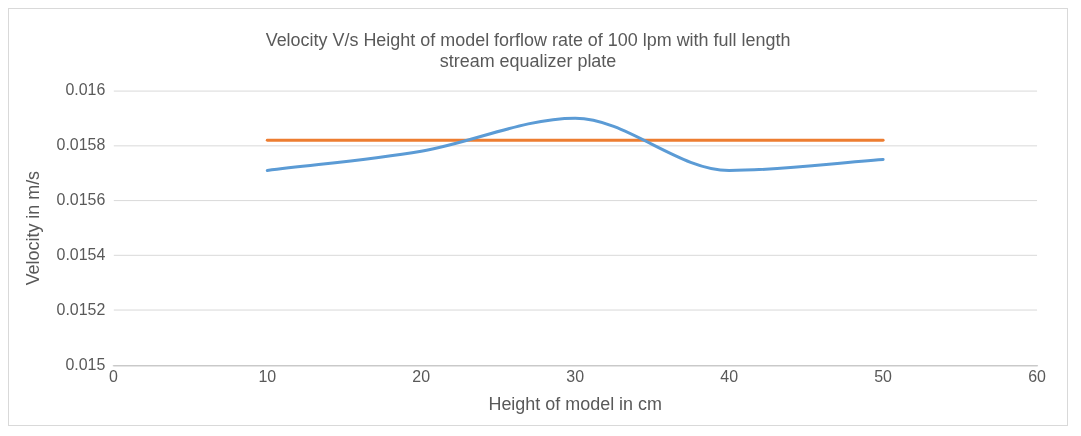 This screenshot has height=436, width=1081. What do you see at coordinates (81, 145) in the screenshot?
I see `y-tick-label: 0.0158` at bounding box center [81, 145].